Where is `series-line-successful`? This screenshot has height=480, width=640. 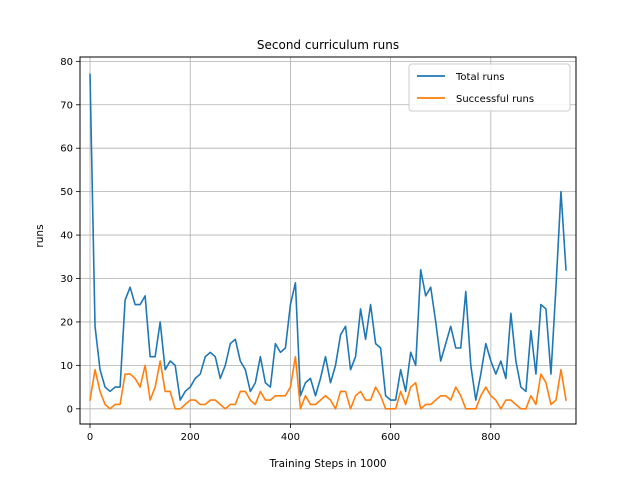 series-line-successful is located at coordinates (328, 382).